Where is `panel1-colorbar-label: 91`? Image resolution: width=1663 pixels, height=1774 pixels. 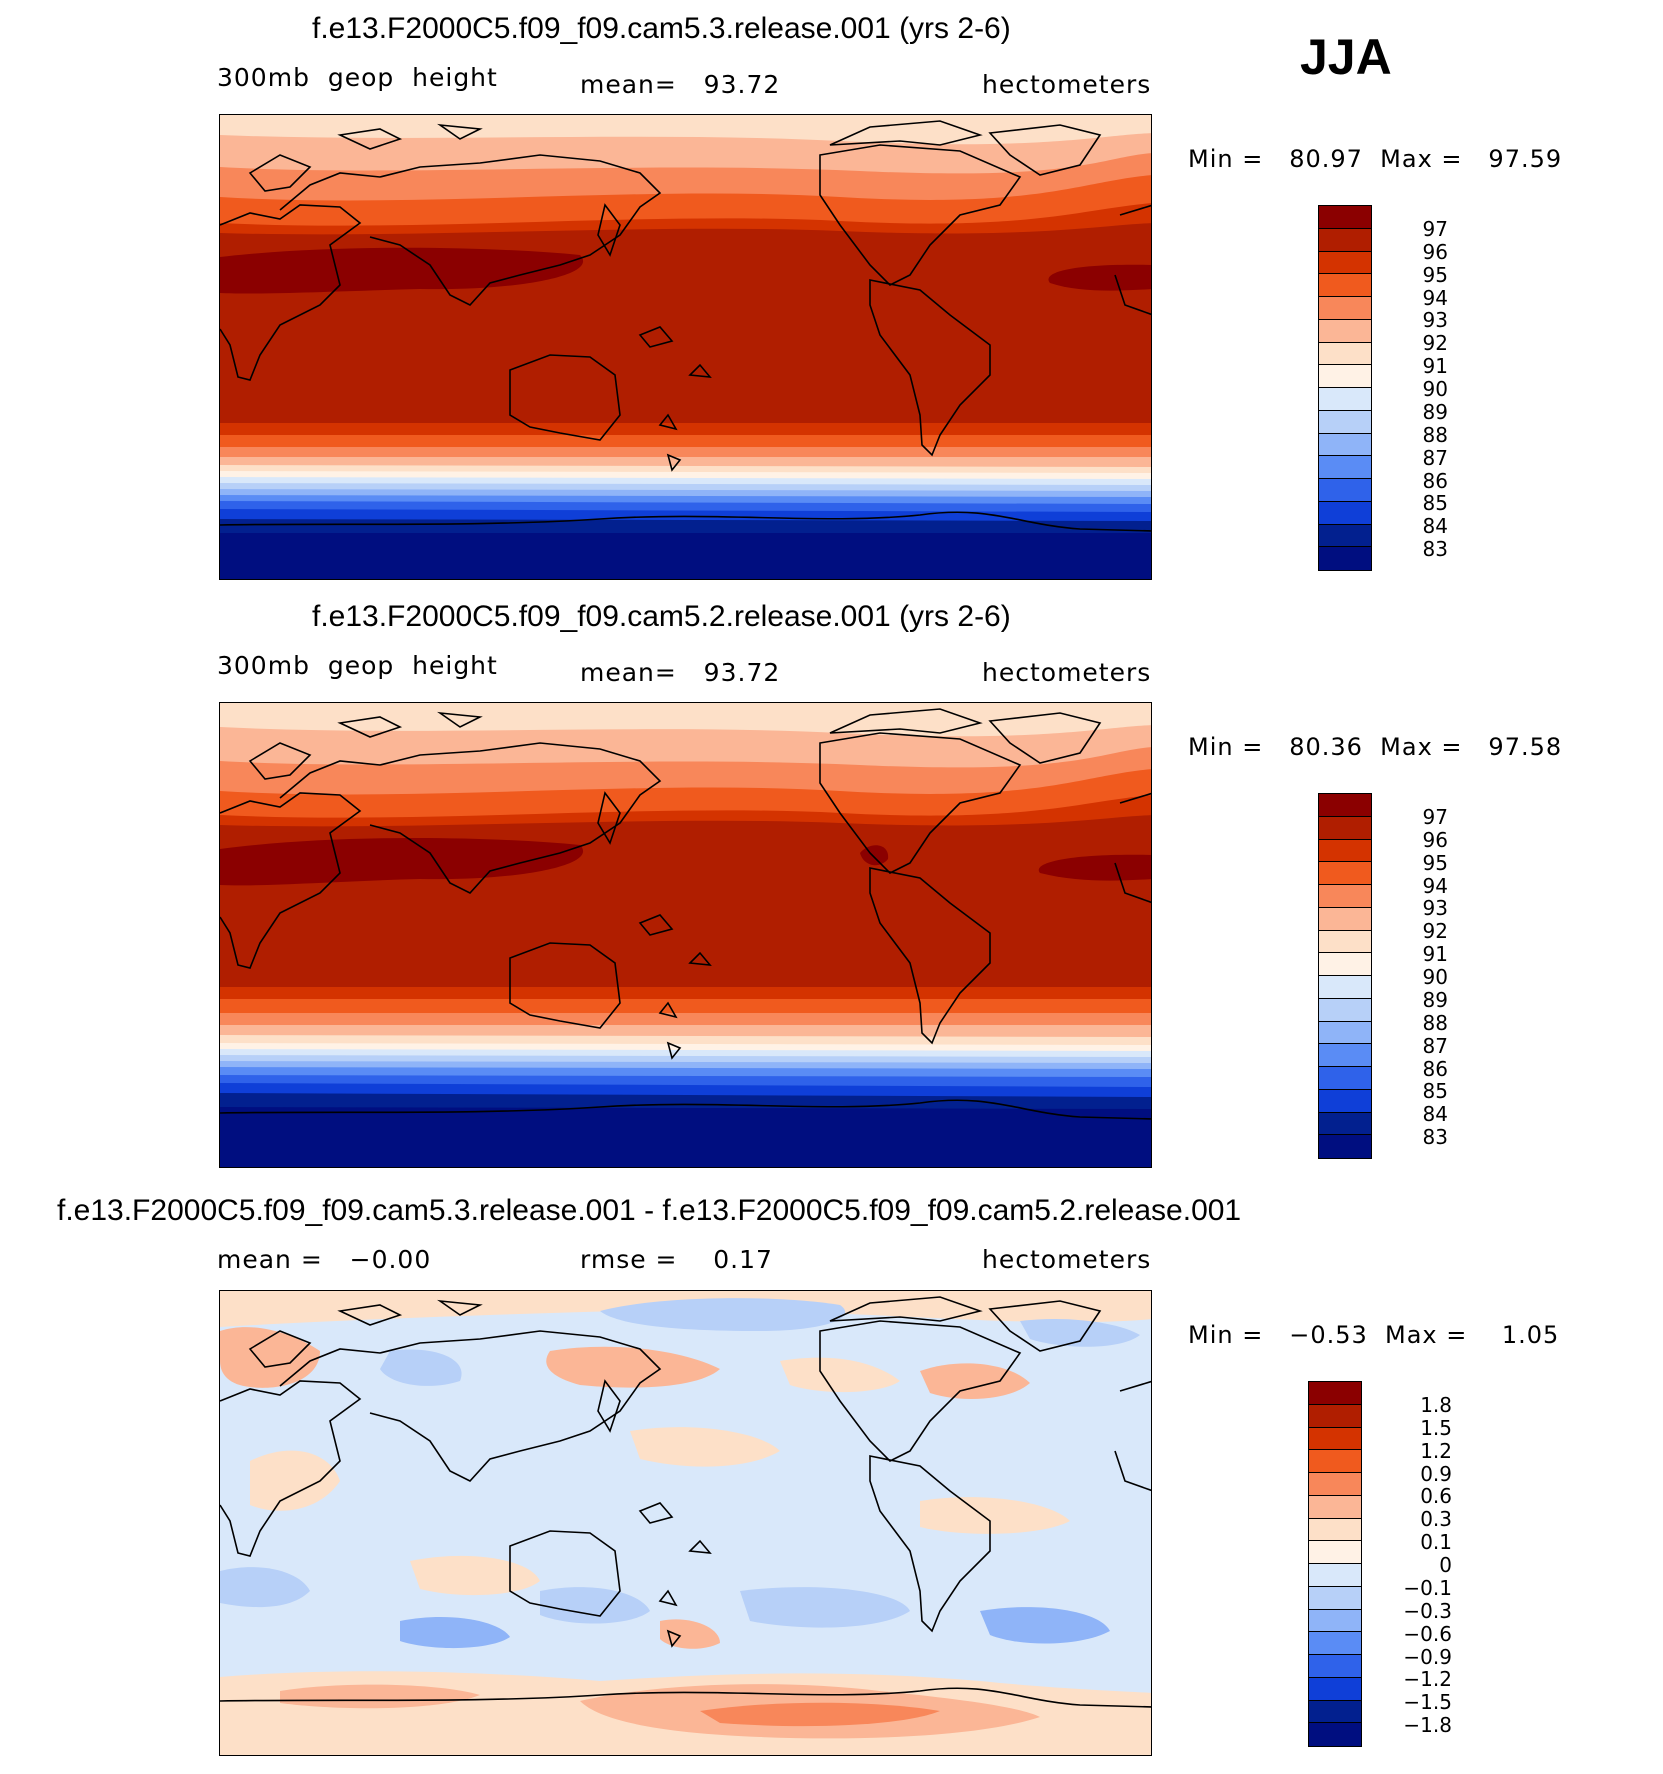 panel1-colorbar-label: 91 is located at coordinates (1435, 366).